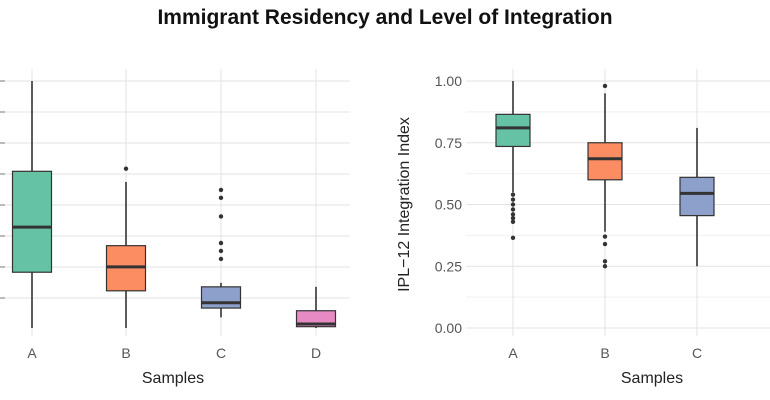  What do you see at coordinates (125, 353) in the screenshot?
I see `left-xtick-label: B` at bounding box center [125, 353].